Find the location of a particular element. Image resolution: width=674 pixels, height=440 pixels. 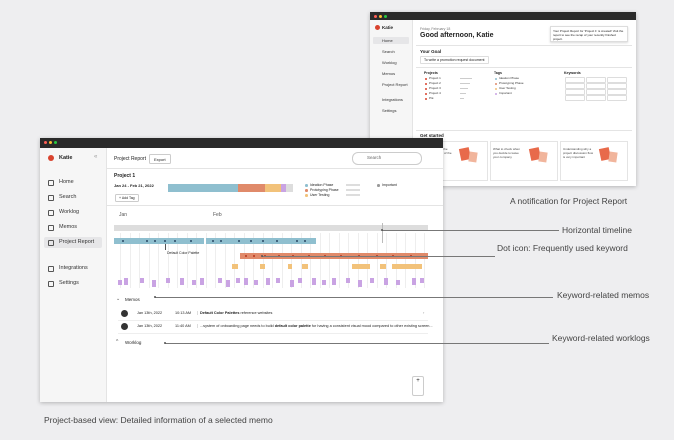

keywords-title: Keywords is located at coordinates (572, 73).